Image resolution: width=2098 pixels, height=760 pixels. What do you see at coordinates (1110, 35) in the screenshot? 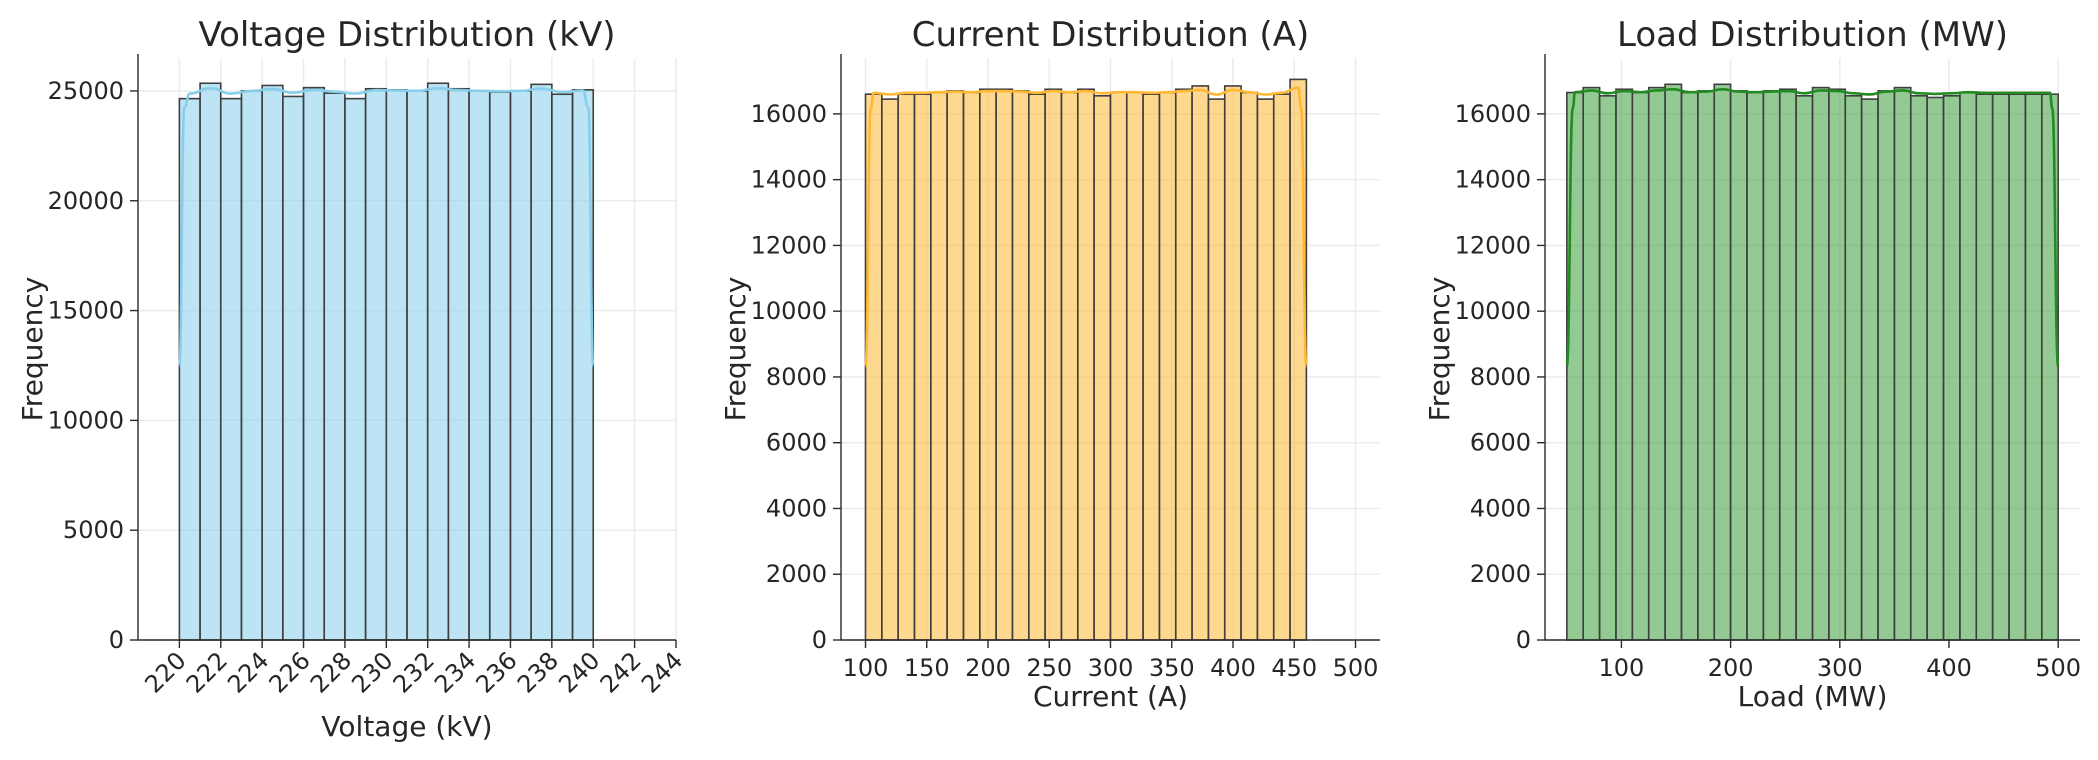
I see `current-chart-title: Current Distribution (A)` at bounding box center [1110, 35].